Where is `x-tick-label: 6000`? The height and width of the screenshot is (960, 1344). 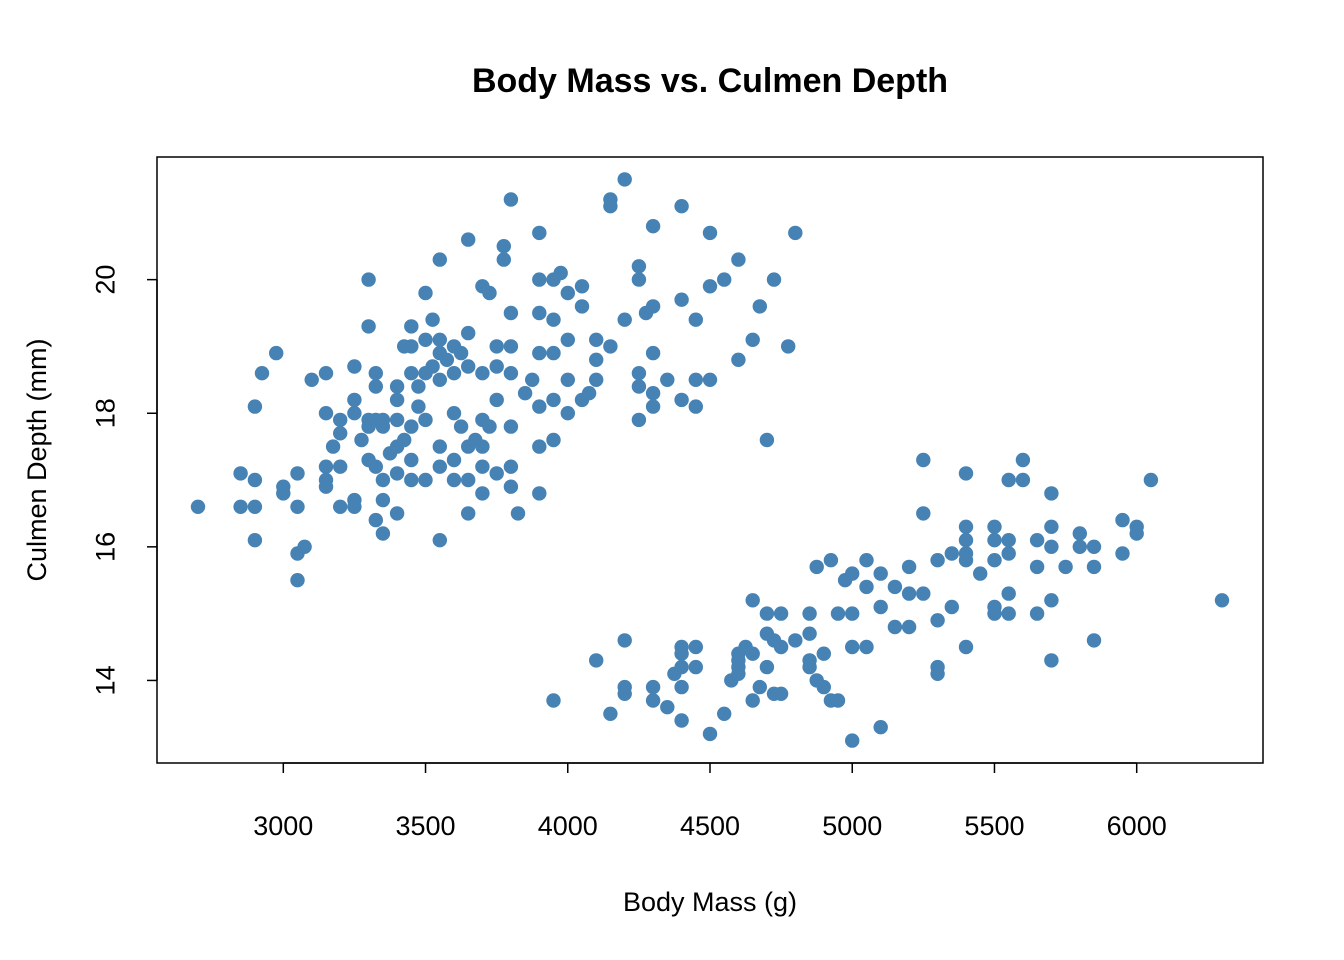 x-tick-label: 6000 is located at coordinates (1137, 826).